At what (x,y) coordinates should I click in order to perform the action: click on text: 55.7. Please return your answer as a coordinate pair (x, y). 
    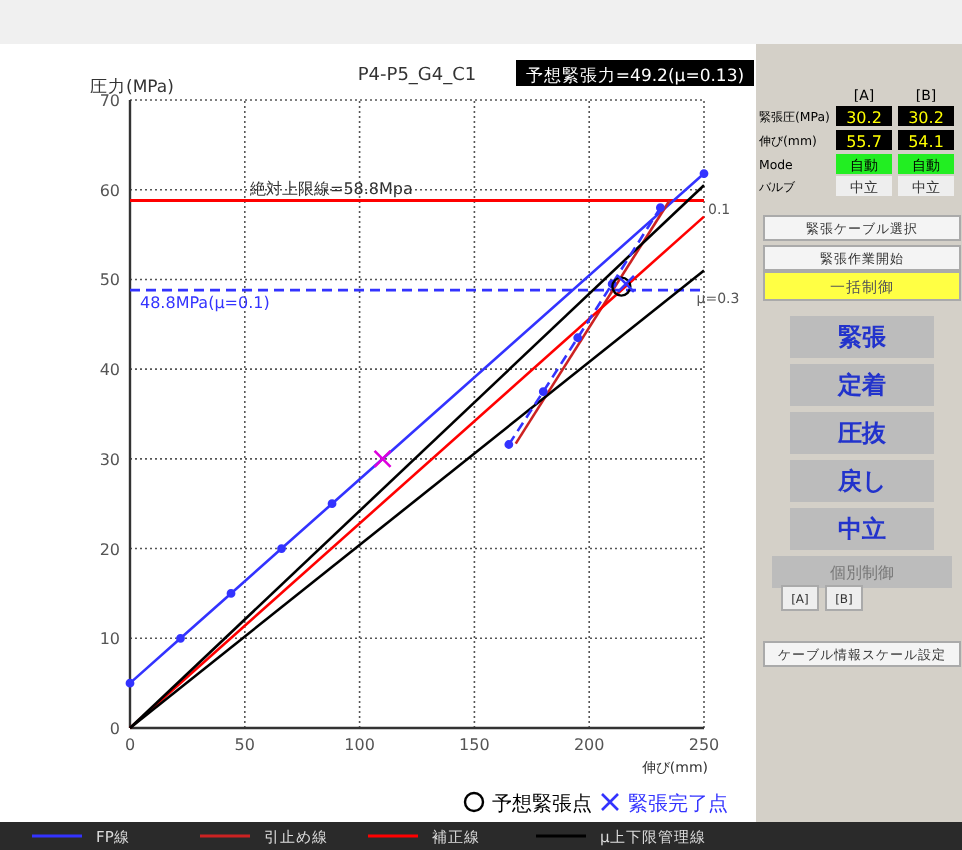
    Looking at the image, I should click on (864, 142).